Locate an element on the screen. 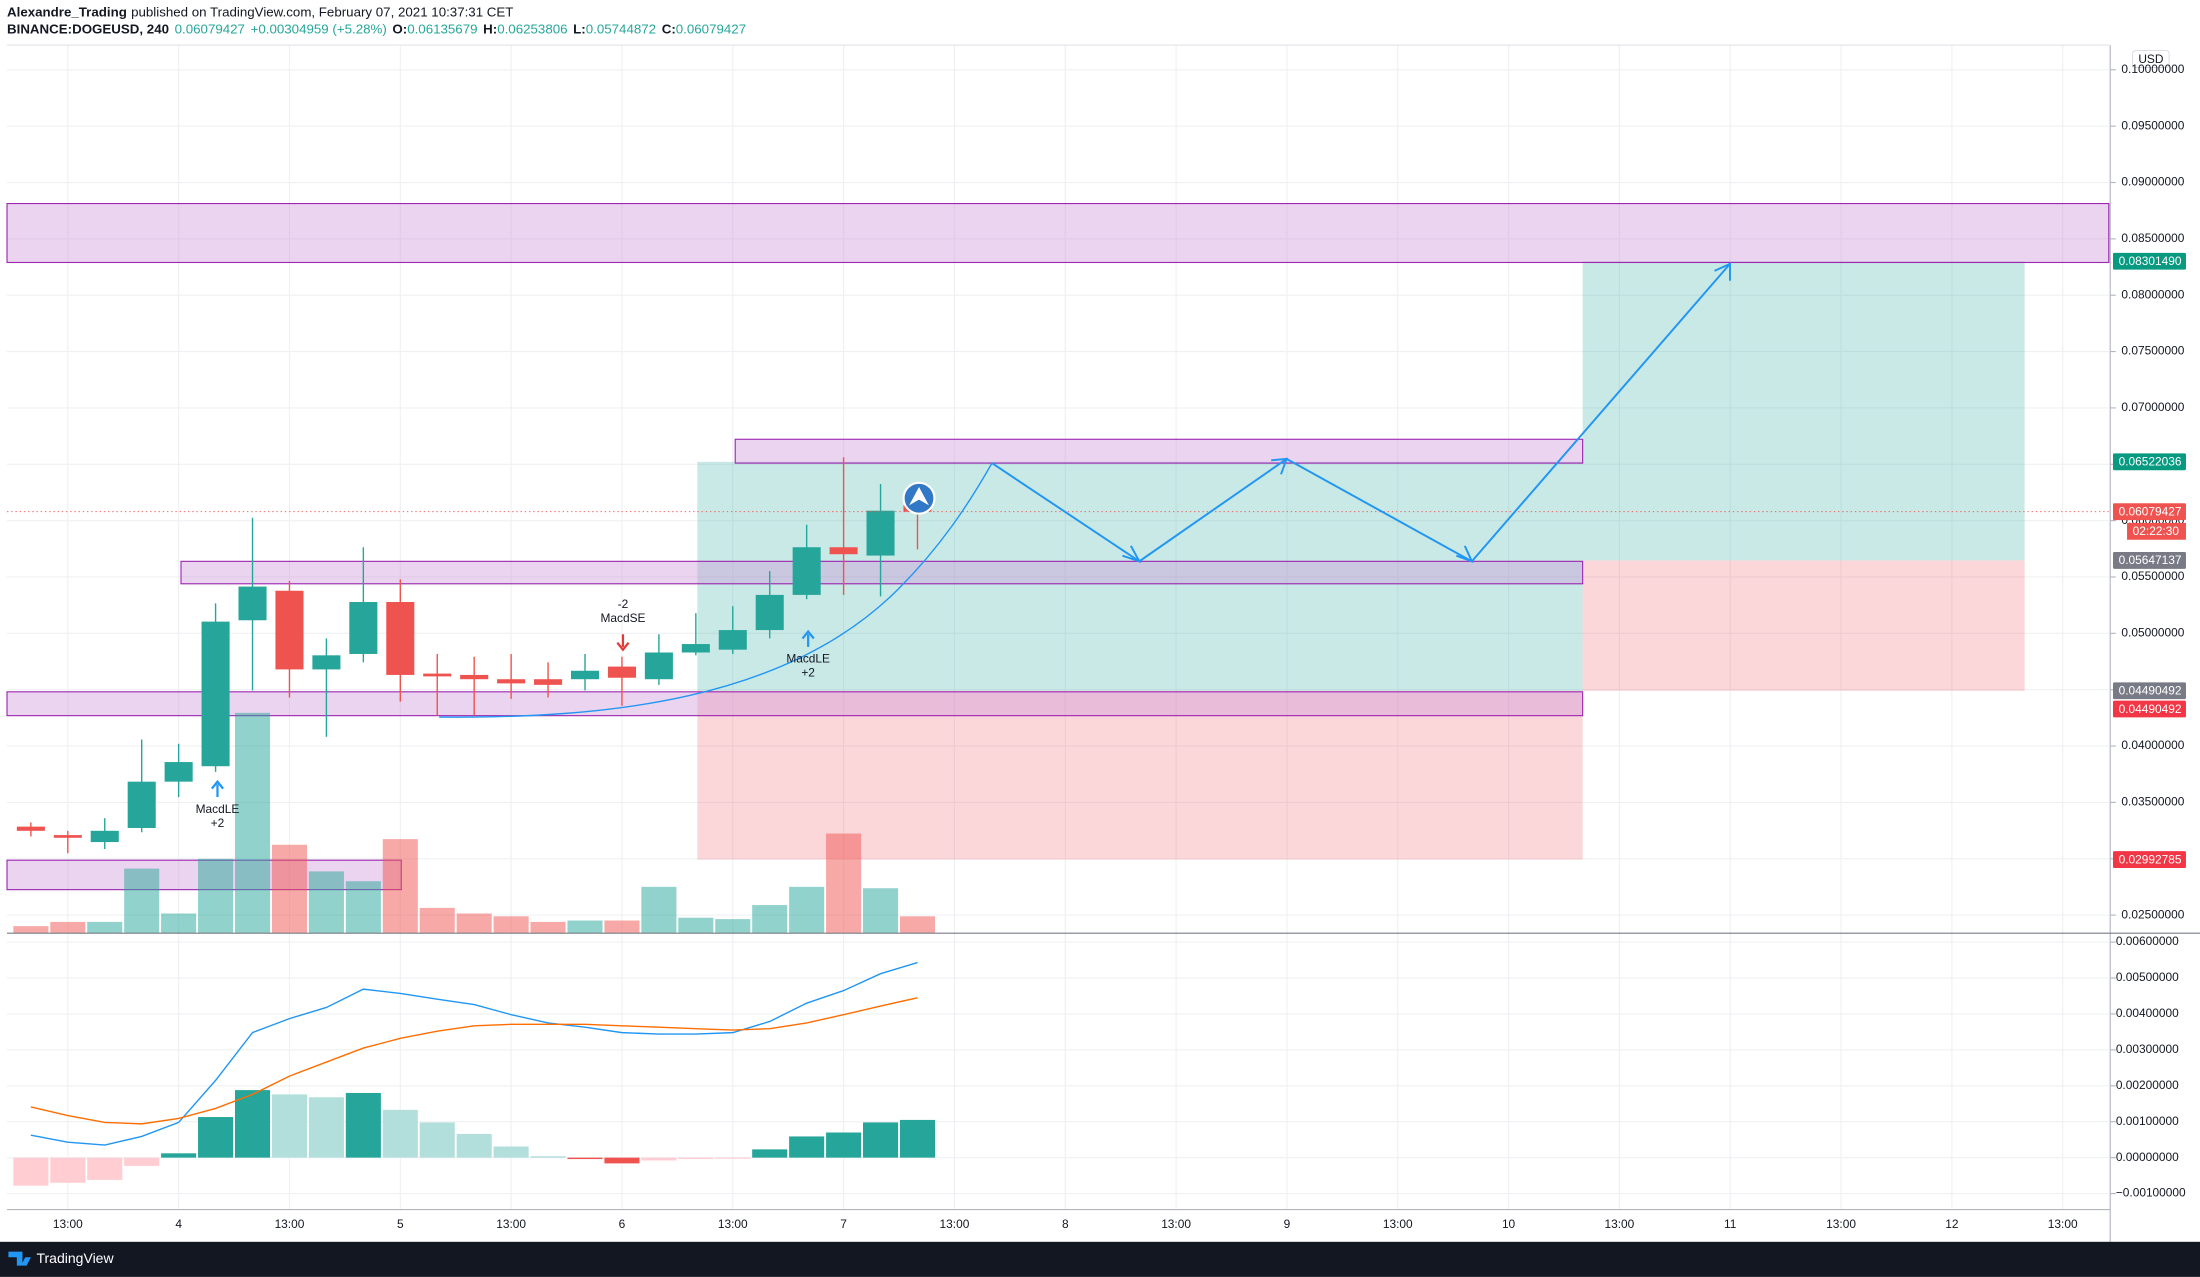 This screenshot has width=2200, height=1277. price-marker-label: 0.06079427 is located at coordinates (2150, 512).